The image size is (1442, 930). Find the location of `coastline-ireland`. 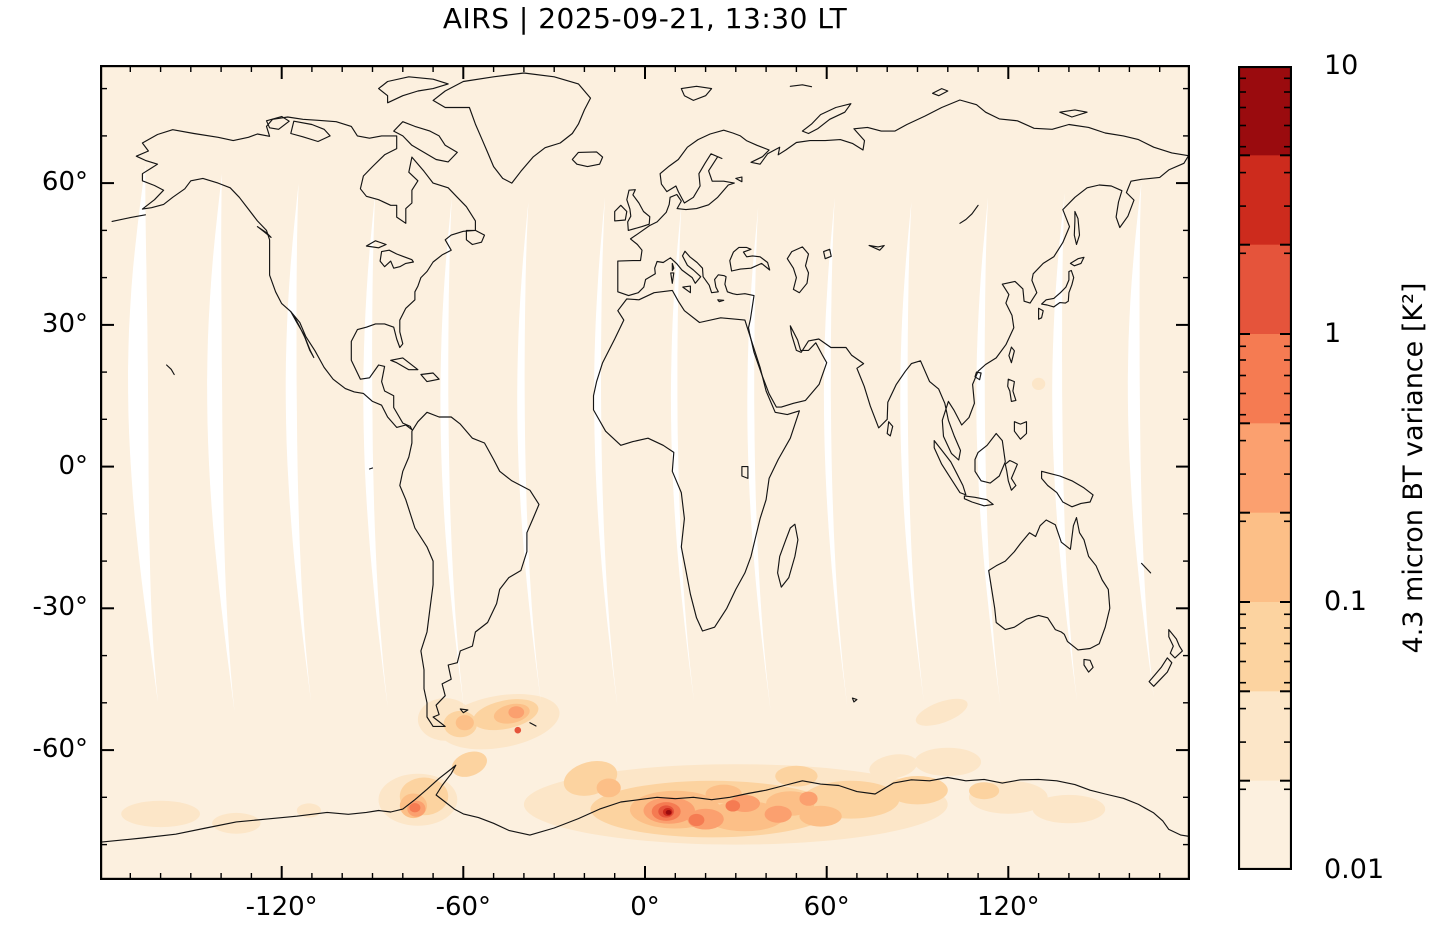

coastline-ireland is located at coordinates (621, 213).